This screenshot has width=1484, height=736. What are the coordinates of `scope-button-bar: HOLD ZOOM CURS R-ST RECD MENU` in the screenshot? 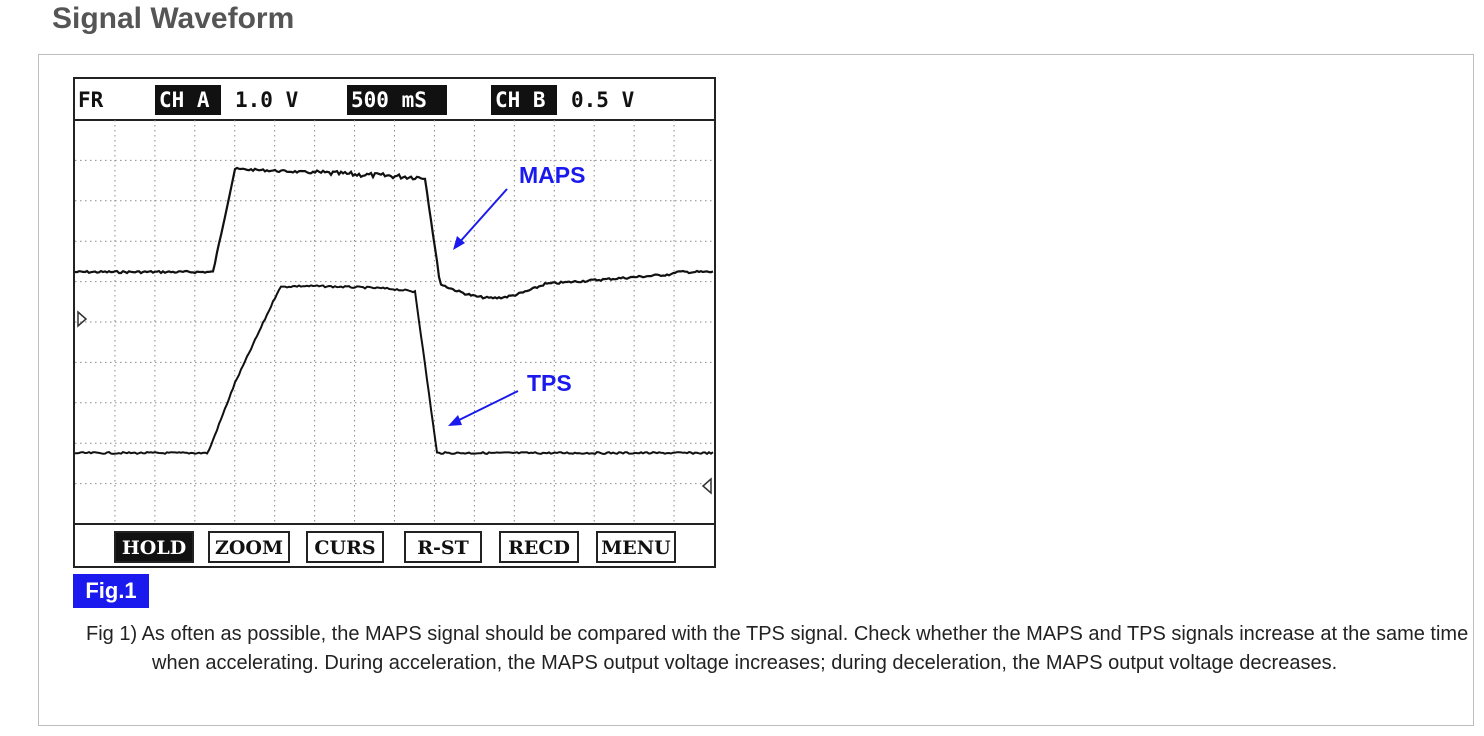 It's located at (395, 547).